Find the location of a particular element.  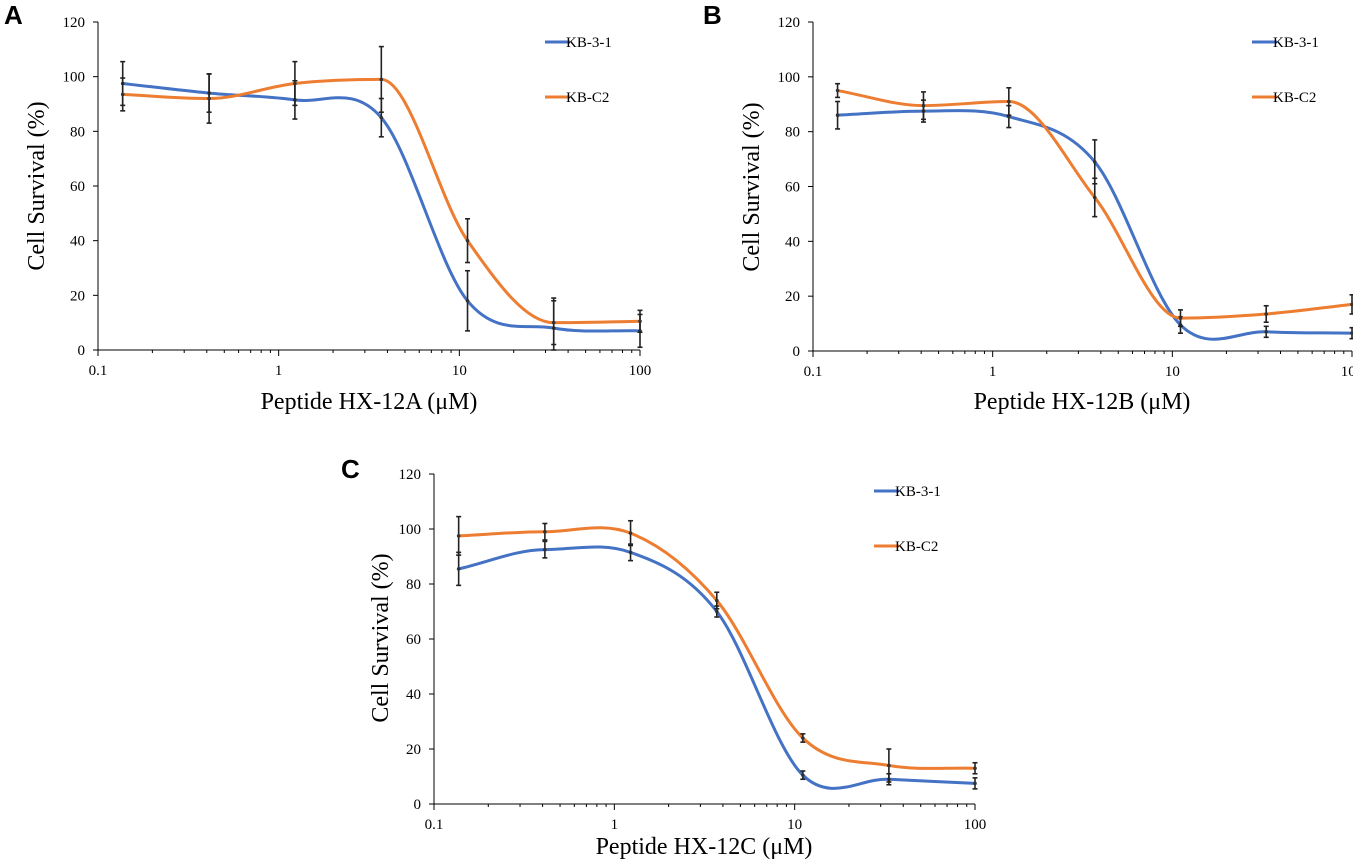

panel-c-legend: KB-3-1 KB-C2 is located at coordinates (907, 519).